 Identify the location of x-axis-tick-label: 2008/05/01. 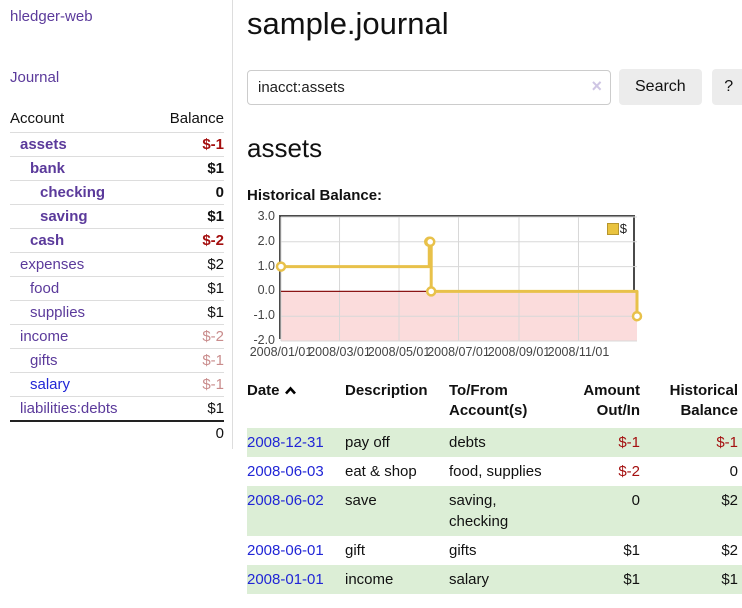
(399, 352).